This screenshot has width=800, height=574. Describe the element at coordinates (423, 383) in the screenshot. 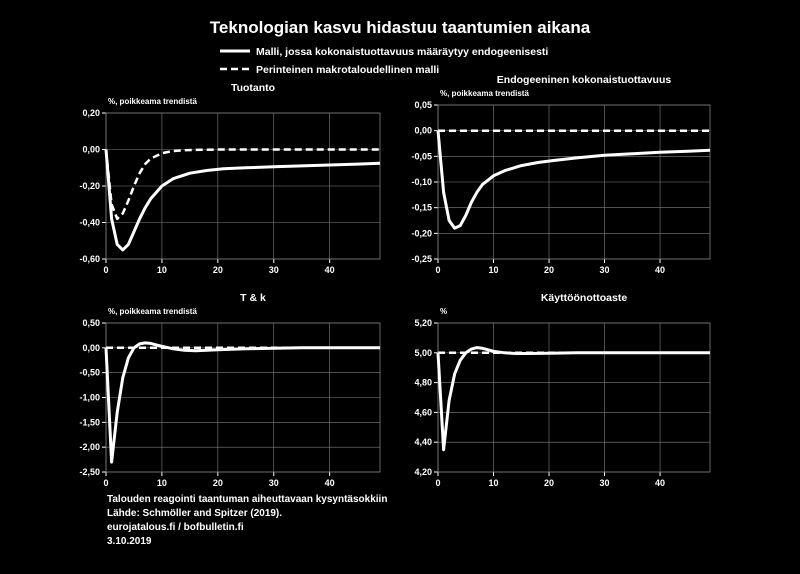

I see `y-tick-label: 4,80` at that location.